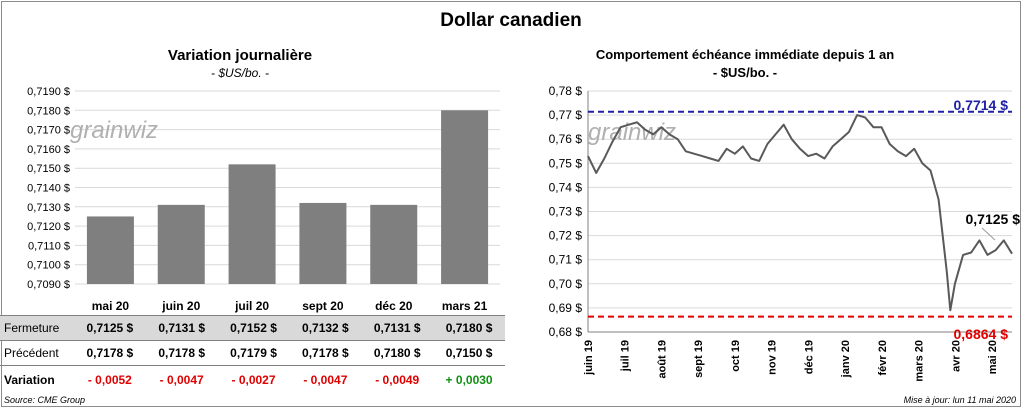  What do you see at coordinates (566, 91) in the screenshot?
I see `line-y-tick-label: 0,78 $` at bounding box center [566, 91].